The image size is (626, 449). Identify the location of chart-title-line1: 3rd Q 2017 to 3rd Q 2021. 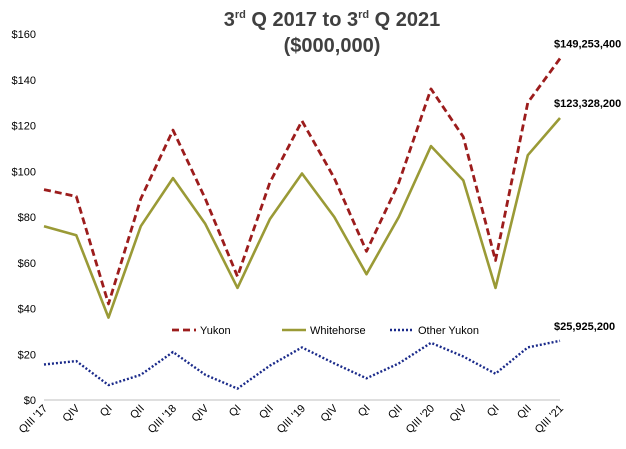
(332, 20).